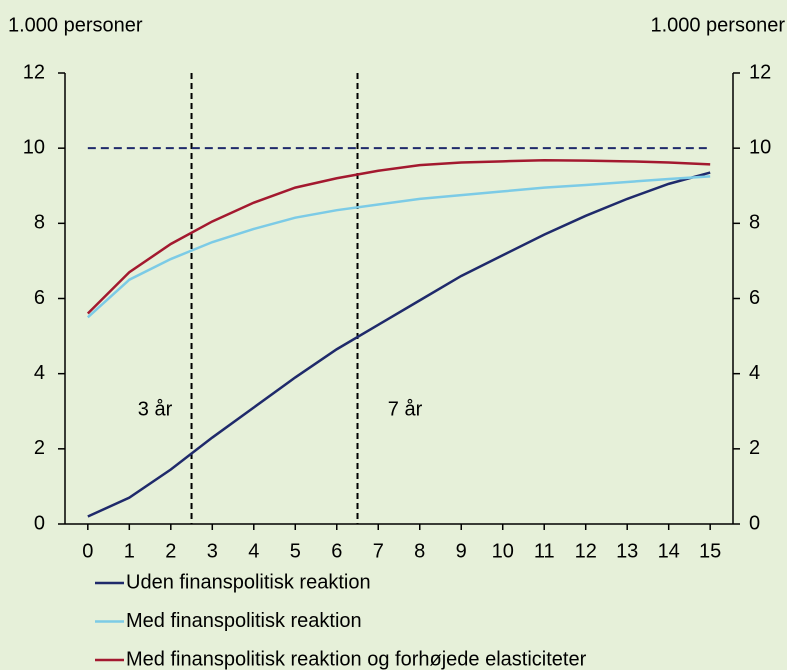 The height and width of the screenshot is (670, 787). I want to click on x-tick-label: 10, so click(503, 551).